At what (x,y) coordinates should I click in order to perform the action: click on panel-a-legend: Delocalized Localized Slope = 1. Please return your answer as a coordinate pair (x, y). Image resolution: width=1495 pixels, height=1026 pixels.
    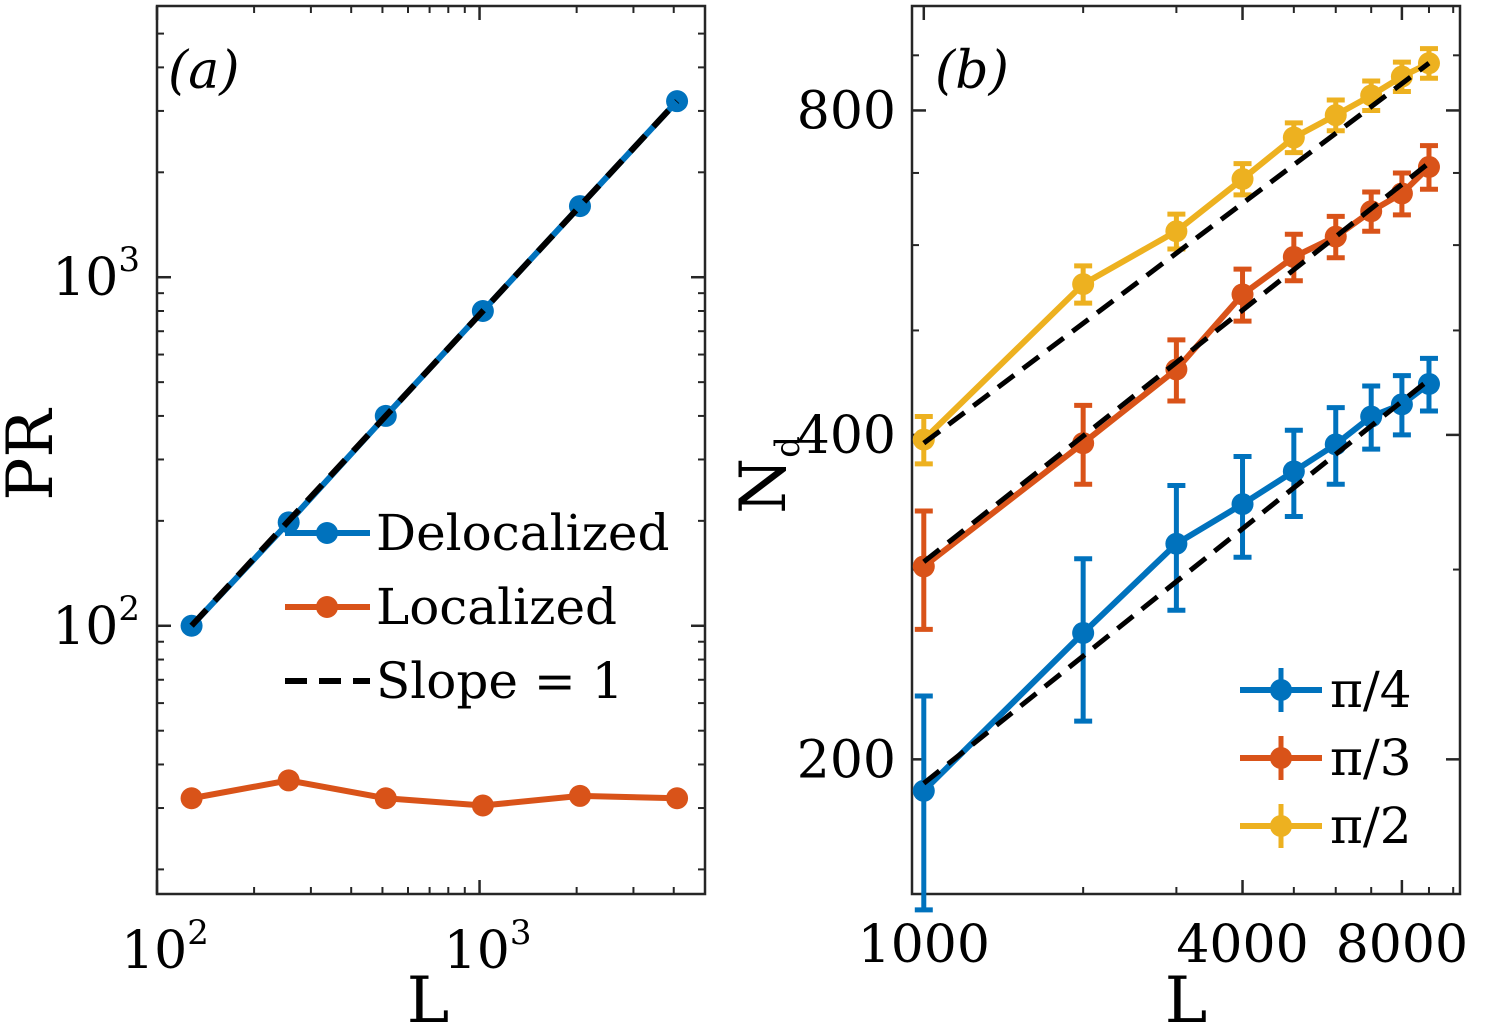
    Looking at the image, I should click on (477, 607).